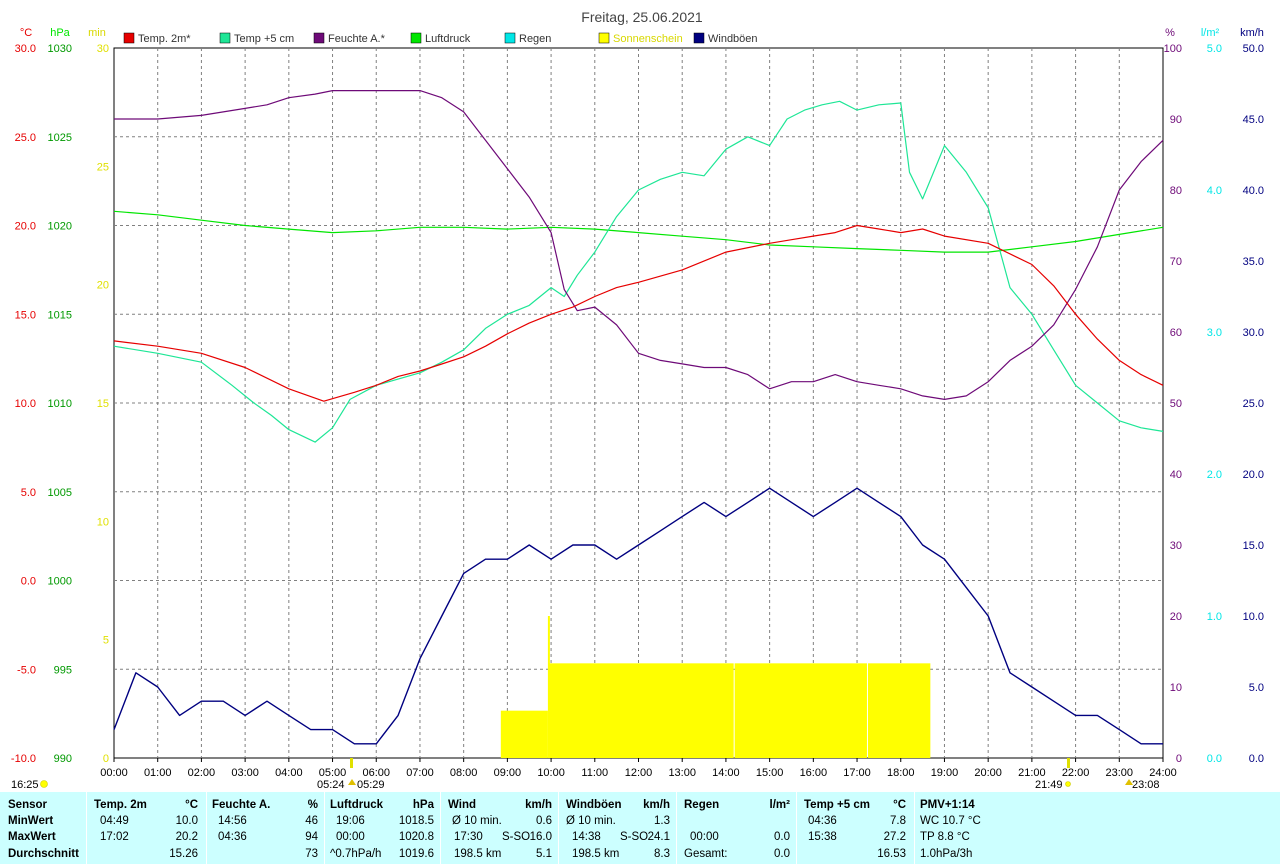 The image size is (1280, 864). Describe the element at coordinates (1120, 773) in the screenshot. I see `x-tick-label: 23:00` at that location.